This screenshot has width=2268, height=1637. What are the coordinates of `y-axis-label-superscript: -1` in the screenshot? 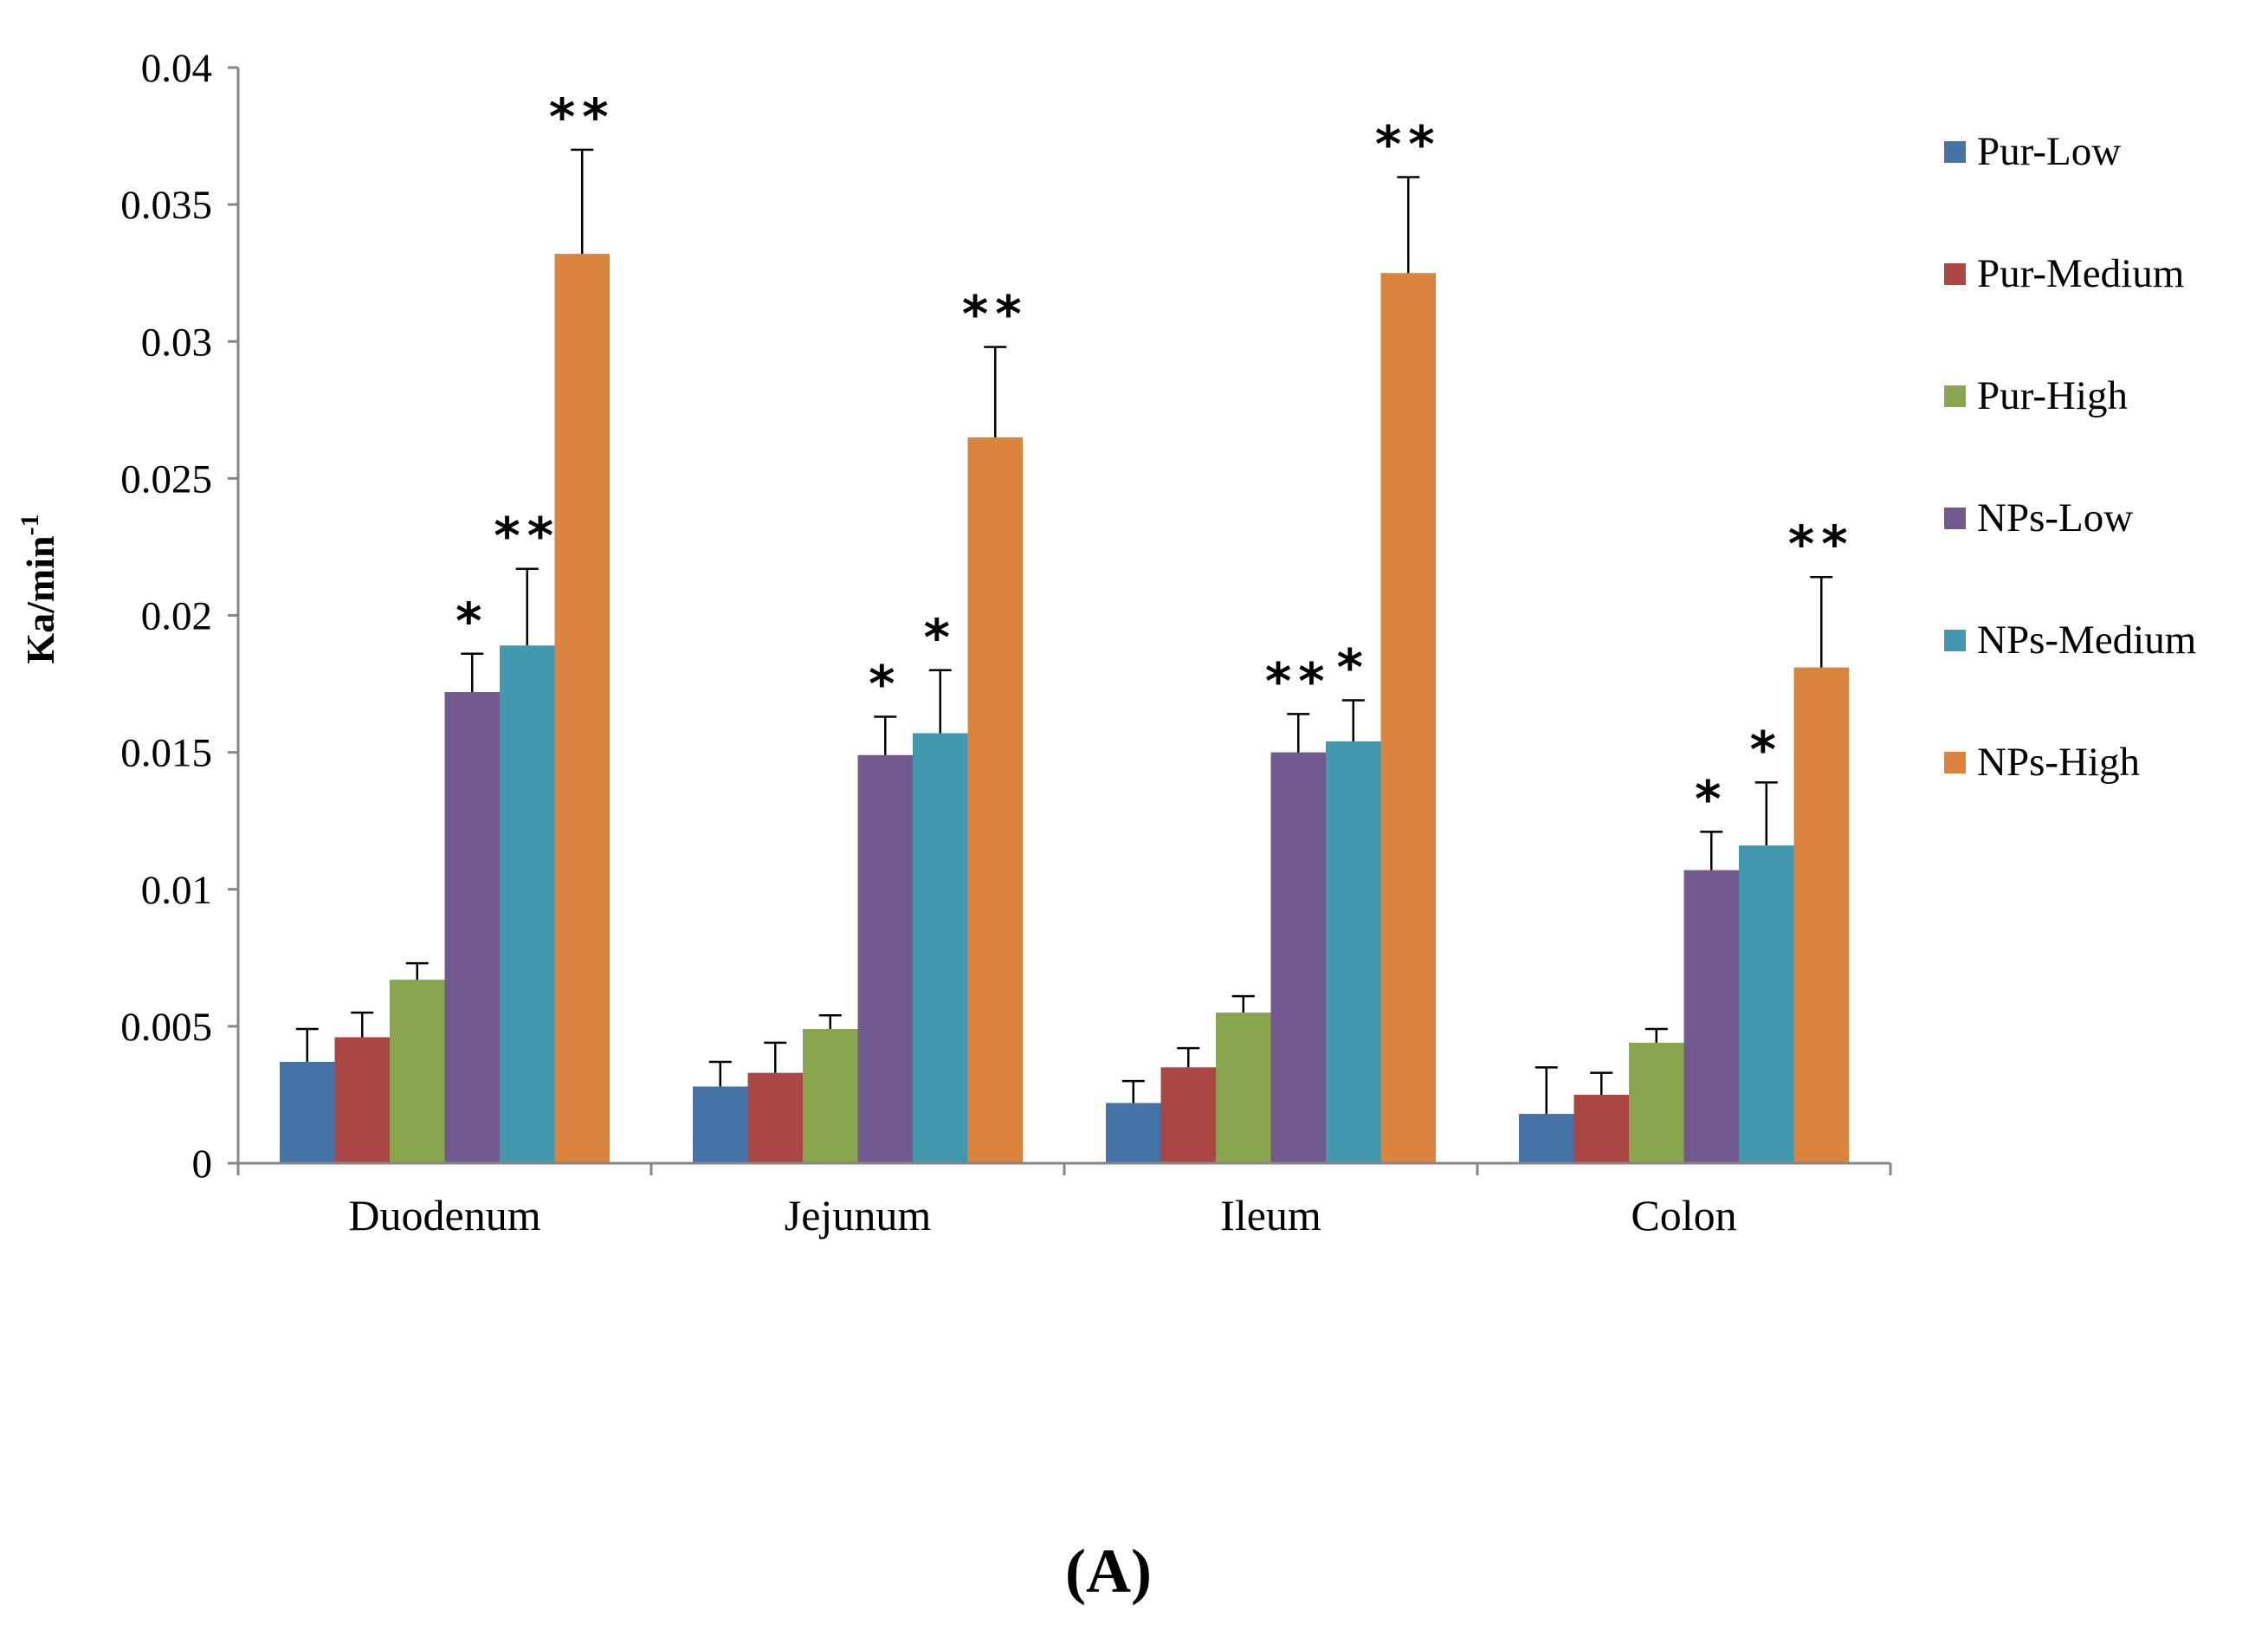 It's located at (30, 524).